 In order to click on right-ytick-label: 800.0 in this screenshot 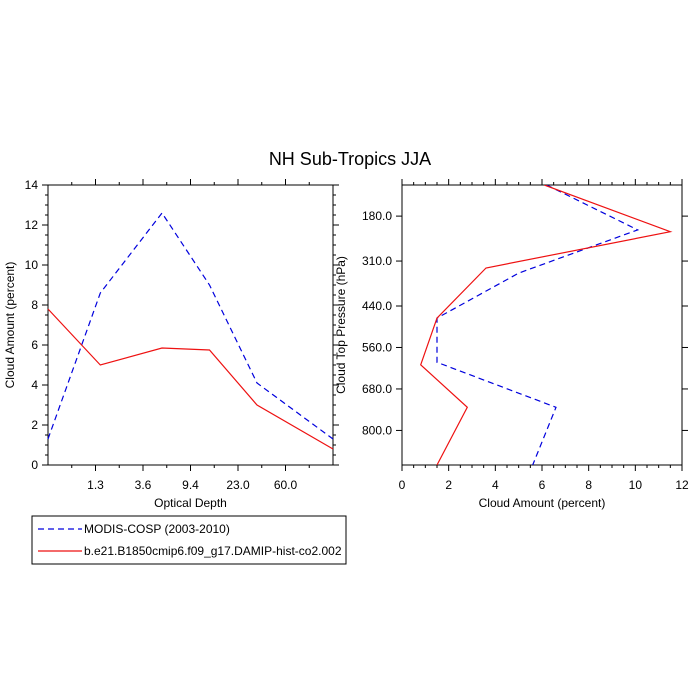, I will do `click(377, 430)`.